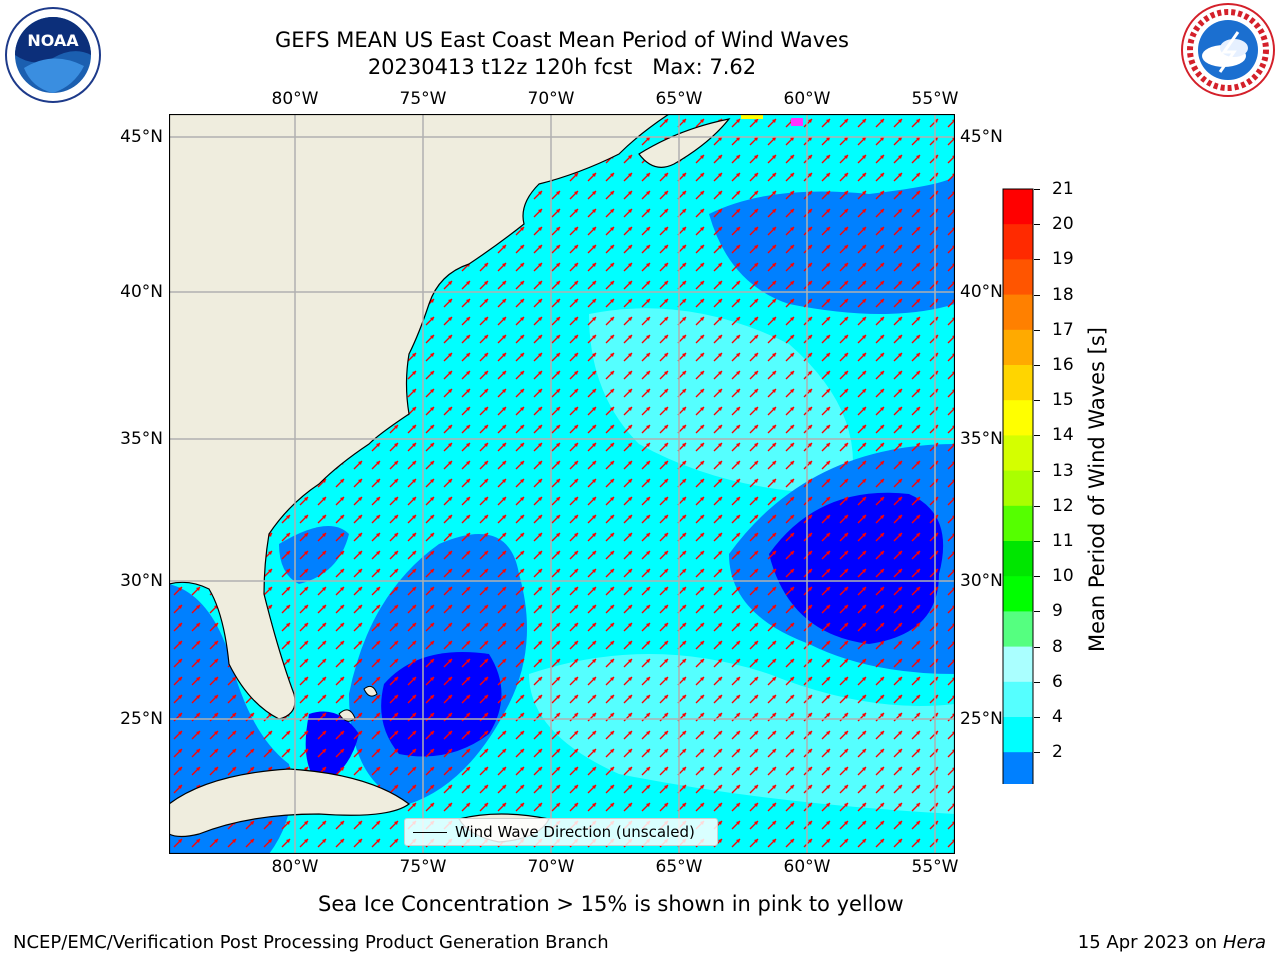 The width and height of the screenshot is (1280, 960). I want to click on lat-tick-right: 40°N, so click(981, 292).